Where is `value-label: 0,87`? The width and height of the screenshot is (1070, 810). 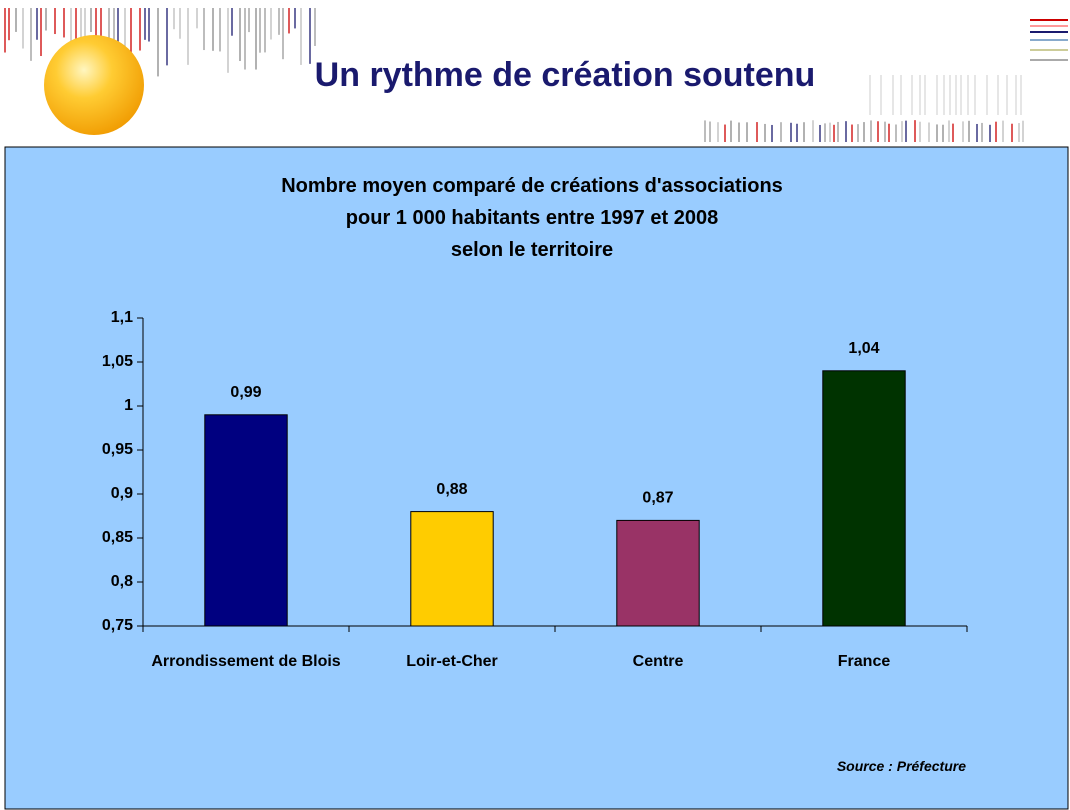 value-label: 0,87 is located at coordinates (657, 498).